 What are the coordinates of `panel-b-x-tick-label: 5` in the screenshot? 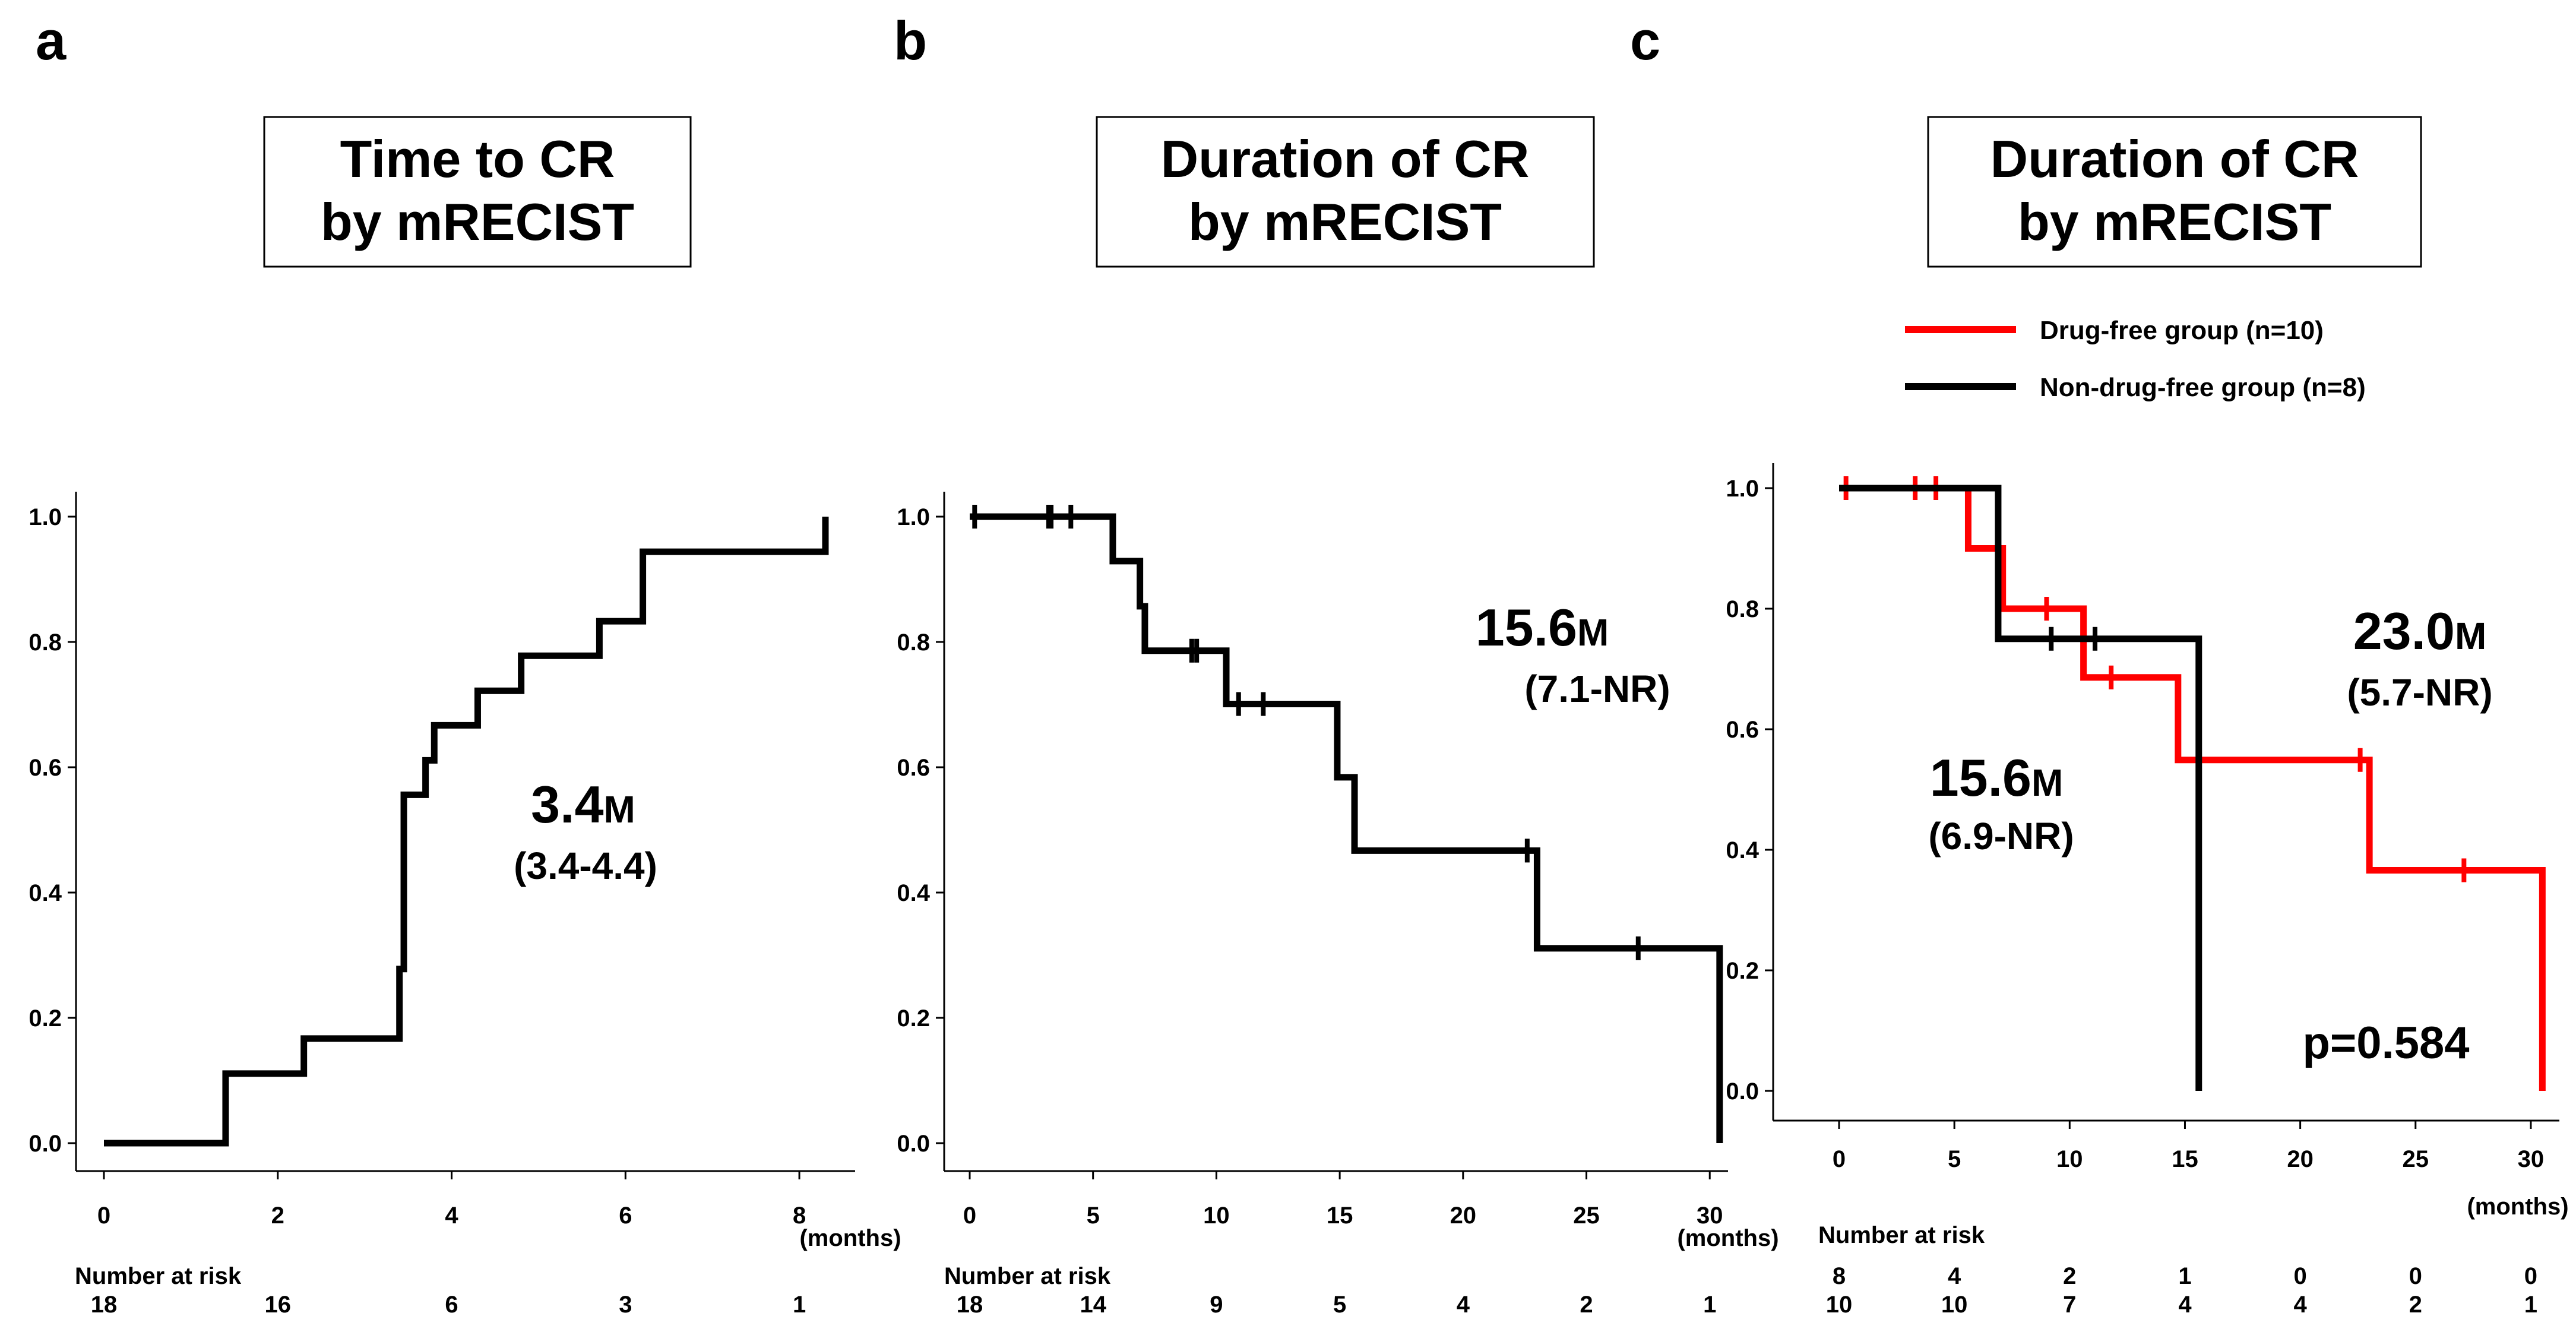 It's located at (1093, 1216).